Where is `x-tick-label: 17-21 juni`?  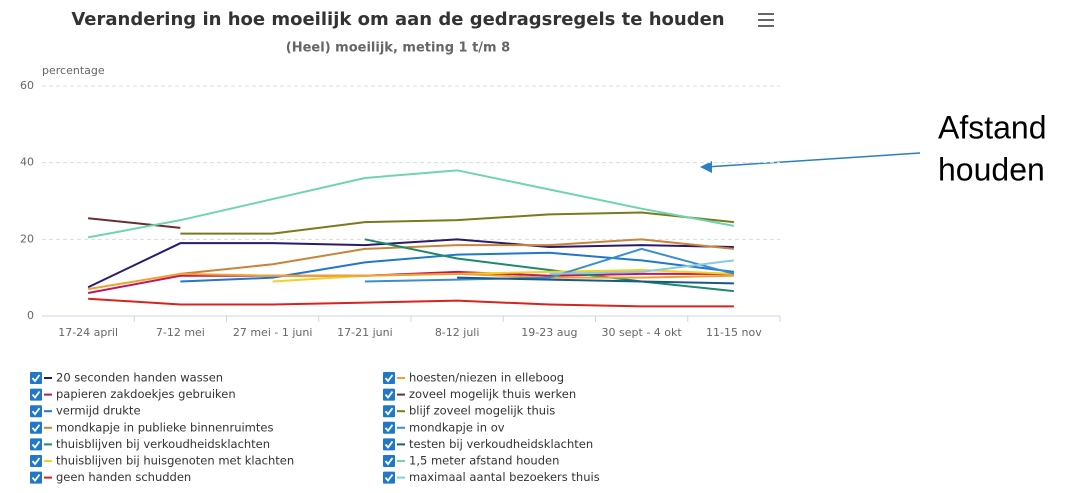 x-tick-label: 17-21 juni is located at coordinates (365, 332).